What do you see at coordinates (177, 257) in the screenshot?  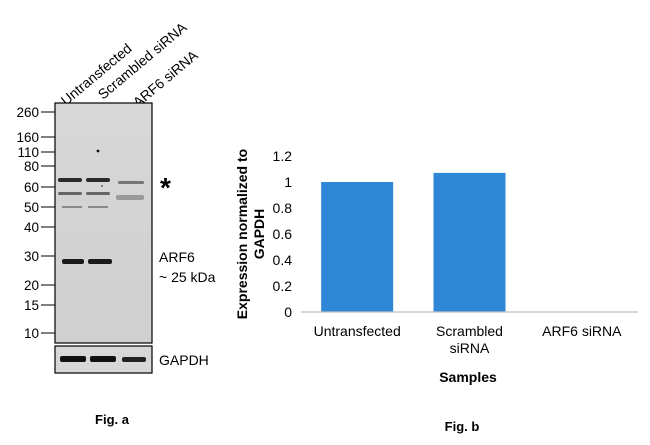 I see `arf6-band-label: ARF6` at bounding box center [177, 257].